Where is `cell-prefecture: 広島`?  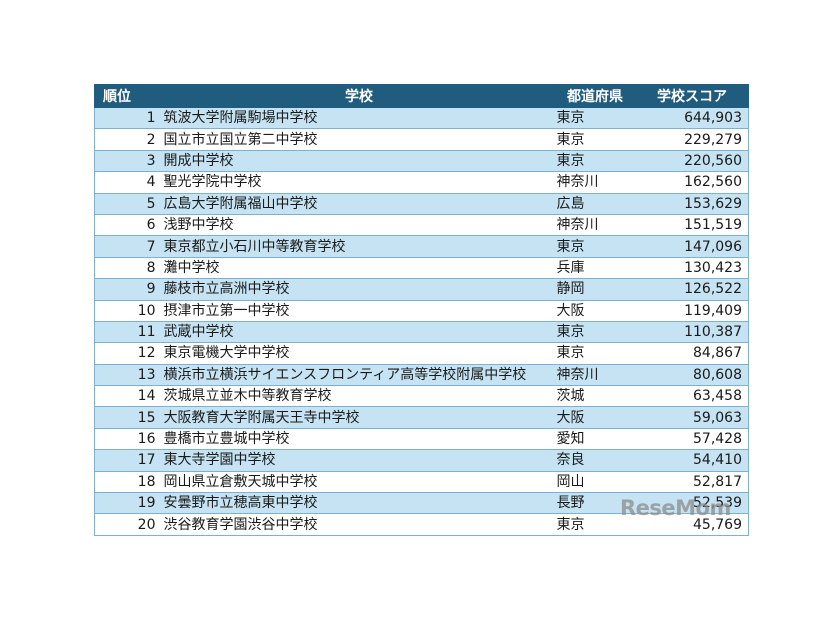 cell-prefecture: 広島 is located at coordinates (595, 204).